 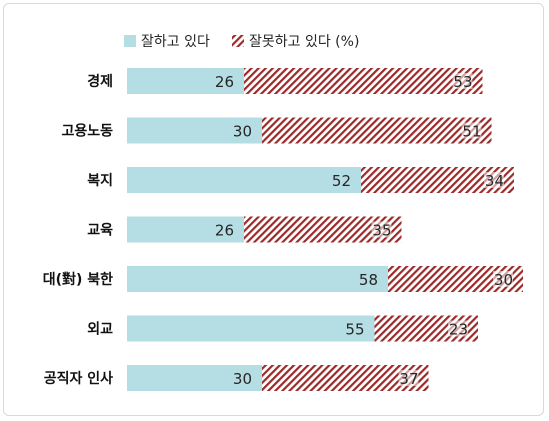 I want to click on value-label-good: 52, so click(x=341, y=181).